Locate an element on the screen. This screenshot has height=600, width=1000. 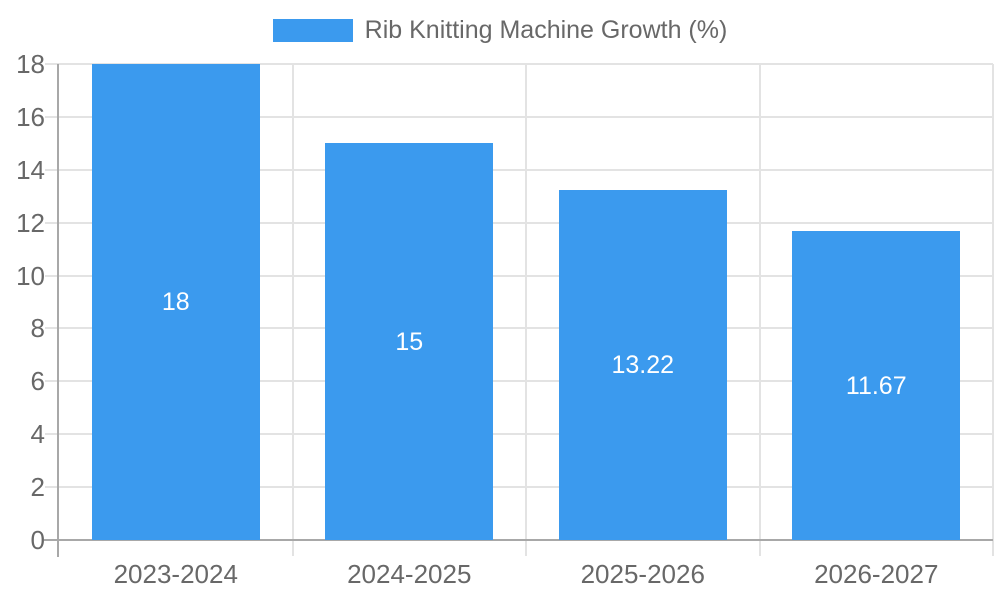
bar-value-label: 11.67 is located at coordinates (876, 385).